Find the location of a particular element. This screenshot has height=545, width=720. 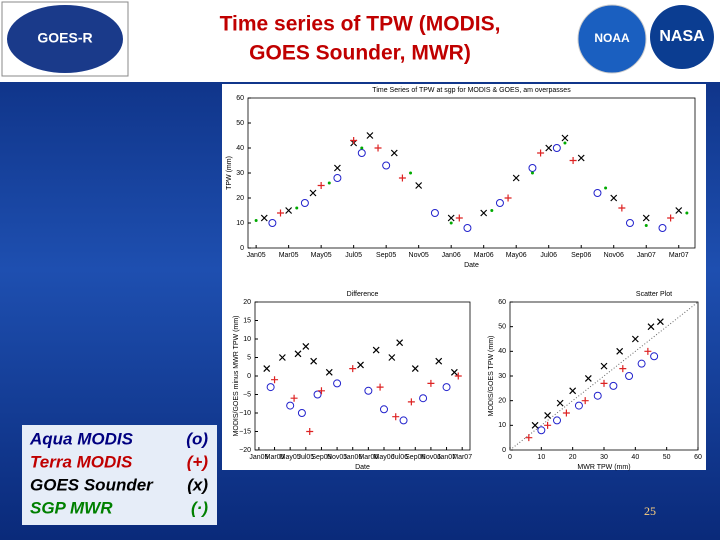

legend-panel is located at coordinates (119, 475).